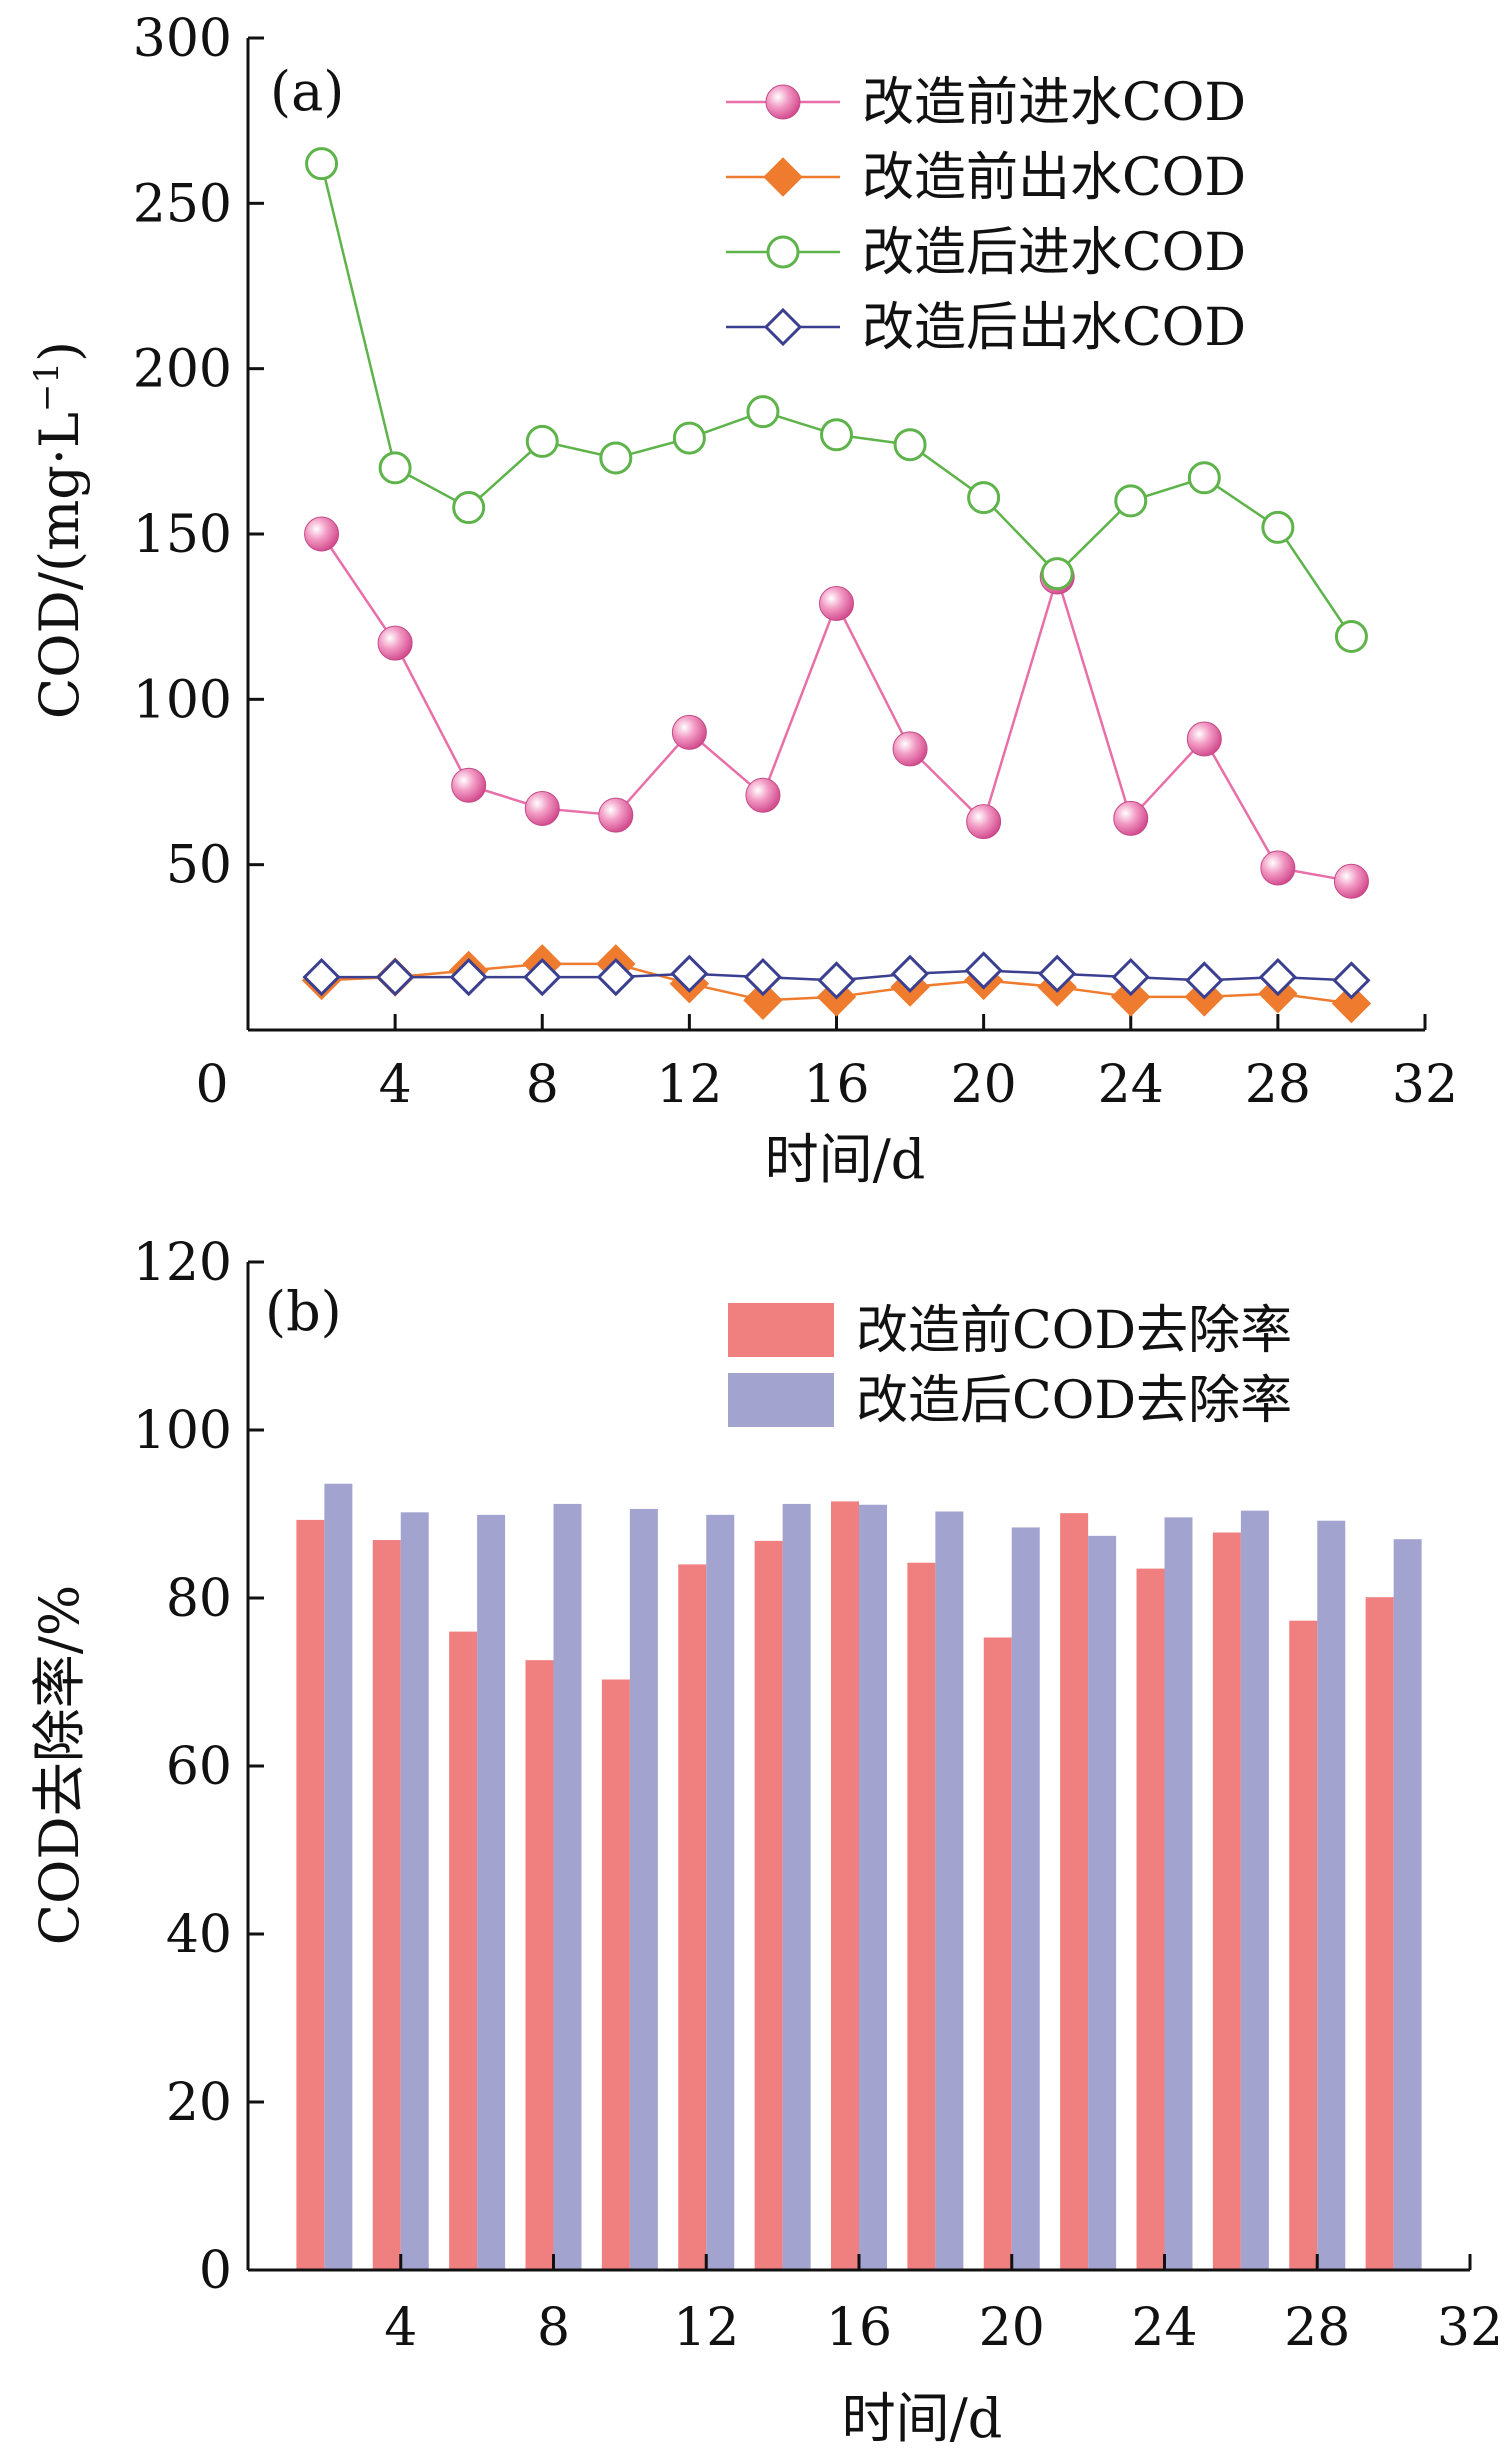 The image size is (1512, 2450). I want to click on panel-label-a: (a), so click(307, 91).